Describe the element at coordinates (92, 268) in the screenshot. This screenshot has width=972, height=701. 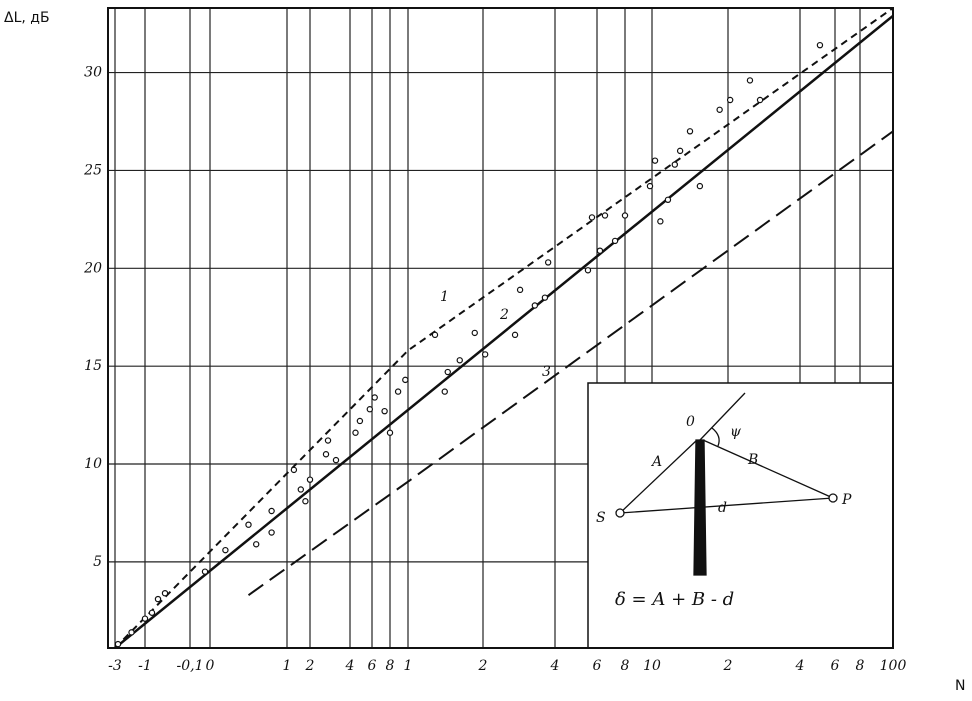
I see `y-tick-label: 20` at that location.